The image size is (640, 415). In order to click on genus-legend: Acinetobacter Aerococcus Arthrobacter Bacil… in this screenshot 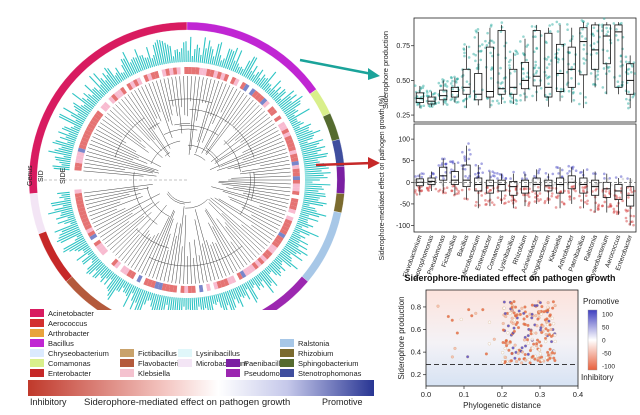, I will do `click(195, 343)`.